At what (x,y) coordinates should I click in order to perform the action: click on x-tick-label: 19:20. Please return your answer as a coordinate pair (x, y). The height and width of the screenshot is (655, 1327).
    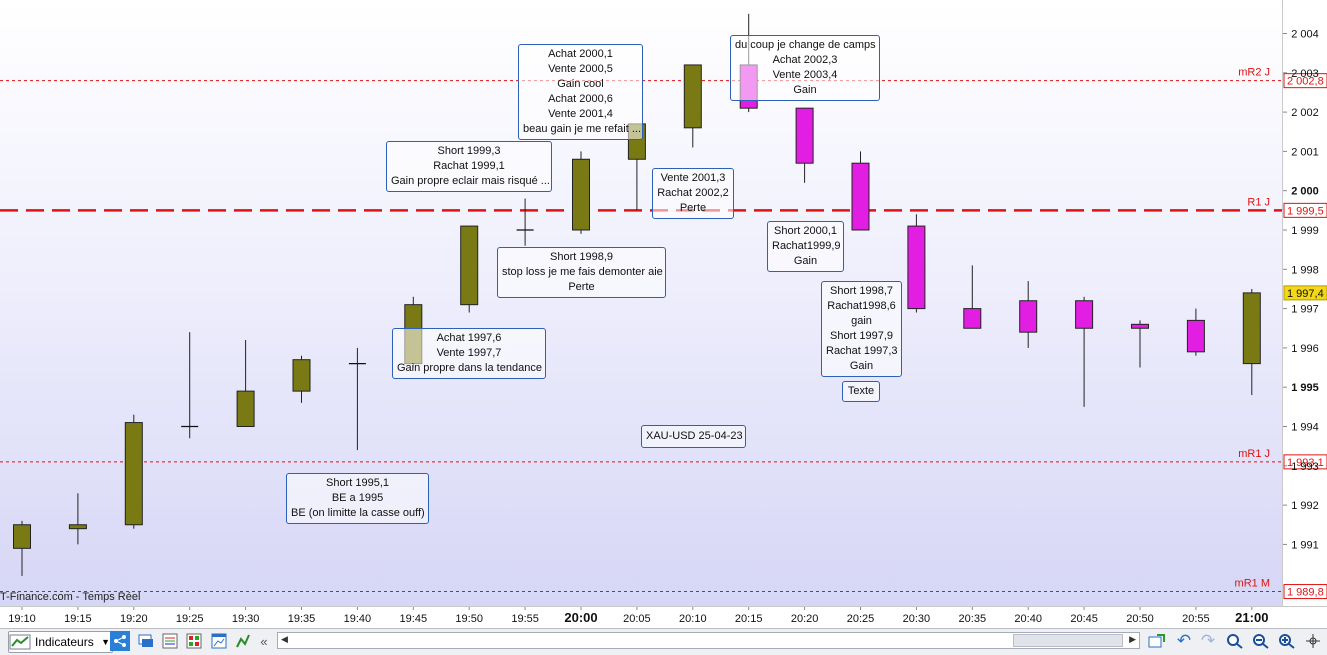
    Looking at the image, I should click on (134, 619).